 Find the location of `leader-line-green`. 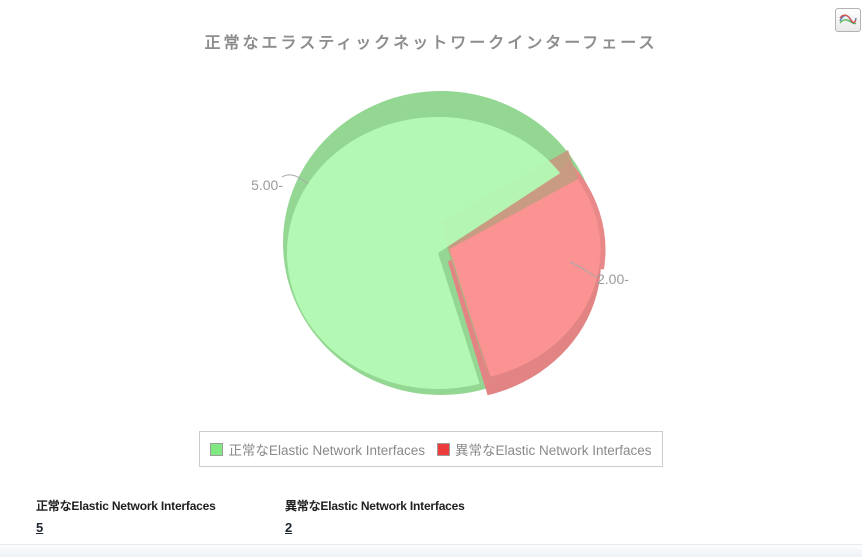

leader-line-green is located at coordinates (295, 179).